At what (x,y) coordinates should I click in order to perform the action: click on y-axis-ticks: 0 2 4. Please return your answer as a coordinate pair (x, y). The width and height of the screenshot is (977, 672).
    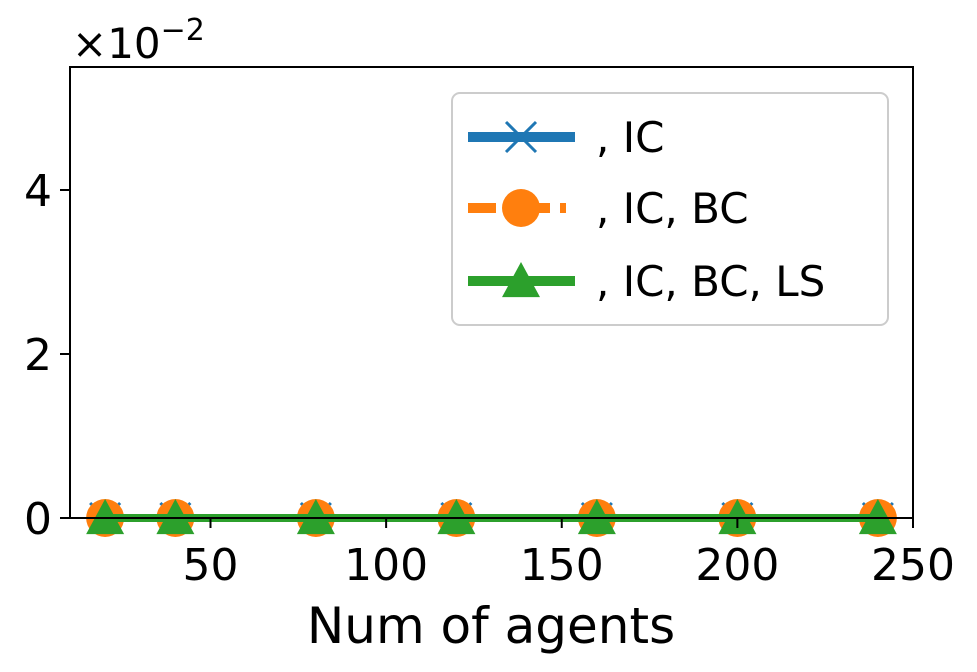
    Looking at the image, I should click on (47, 355).